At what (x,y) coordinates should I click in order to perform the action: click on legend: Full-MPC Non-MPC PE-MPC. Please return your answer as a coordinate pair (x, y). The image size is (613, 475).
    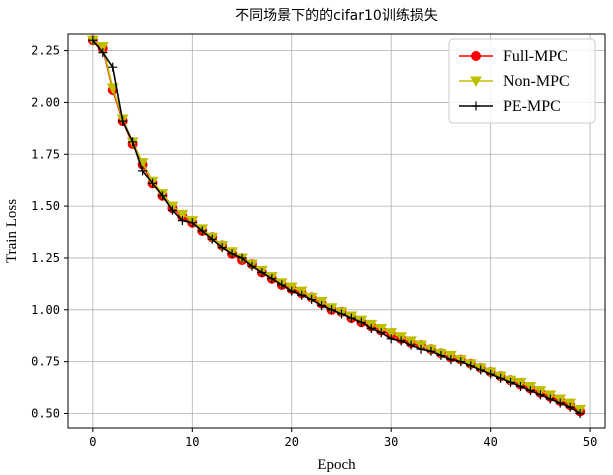
    Looking at the image, I should click on (522, 81).